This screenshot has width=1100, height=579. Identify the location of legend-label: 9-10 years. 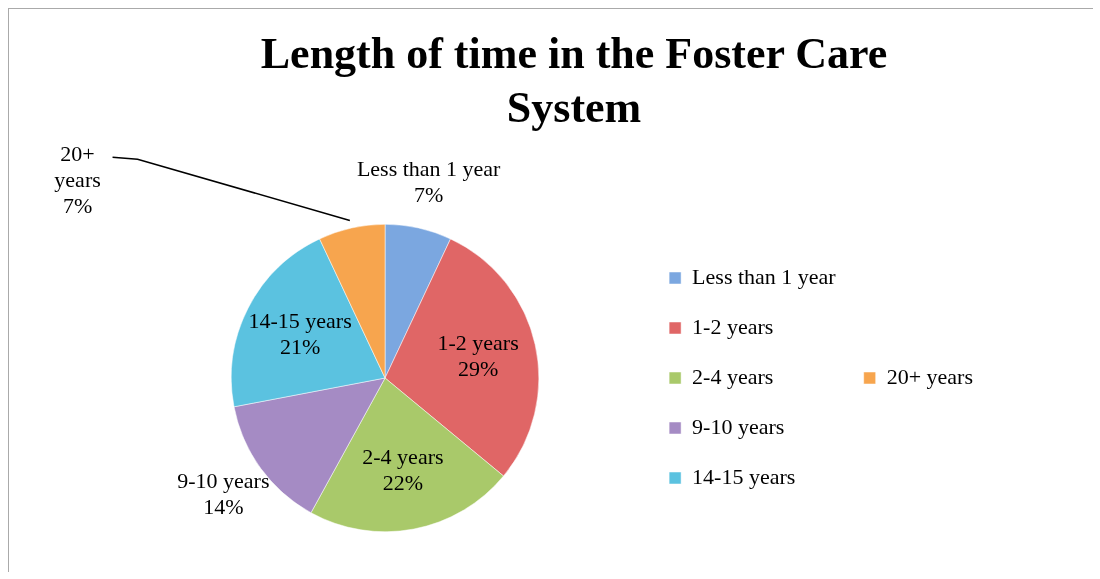
(738, 426).